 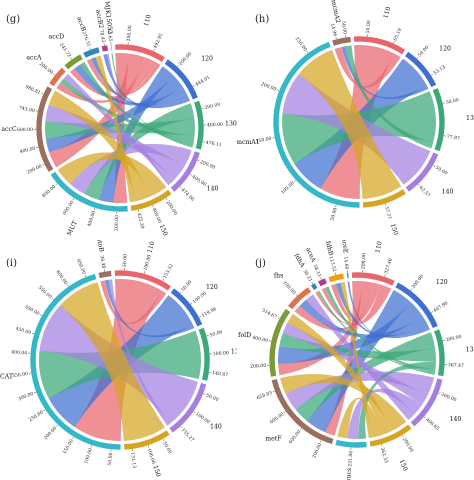 What do you see at coordinates (25, 396) in the screenshot?
I see `tick-label: 300.00` at bounding box center [25, 396].